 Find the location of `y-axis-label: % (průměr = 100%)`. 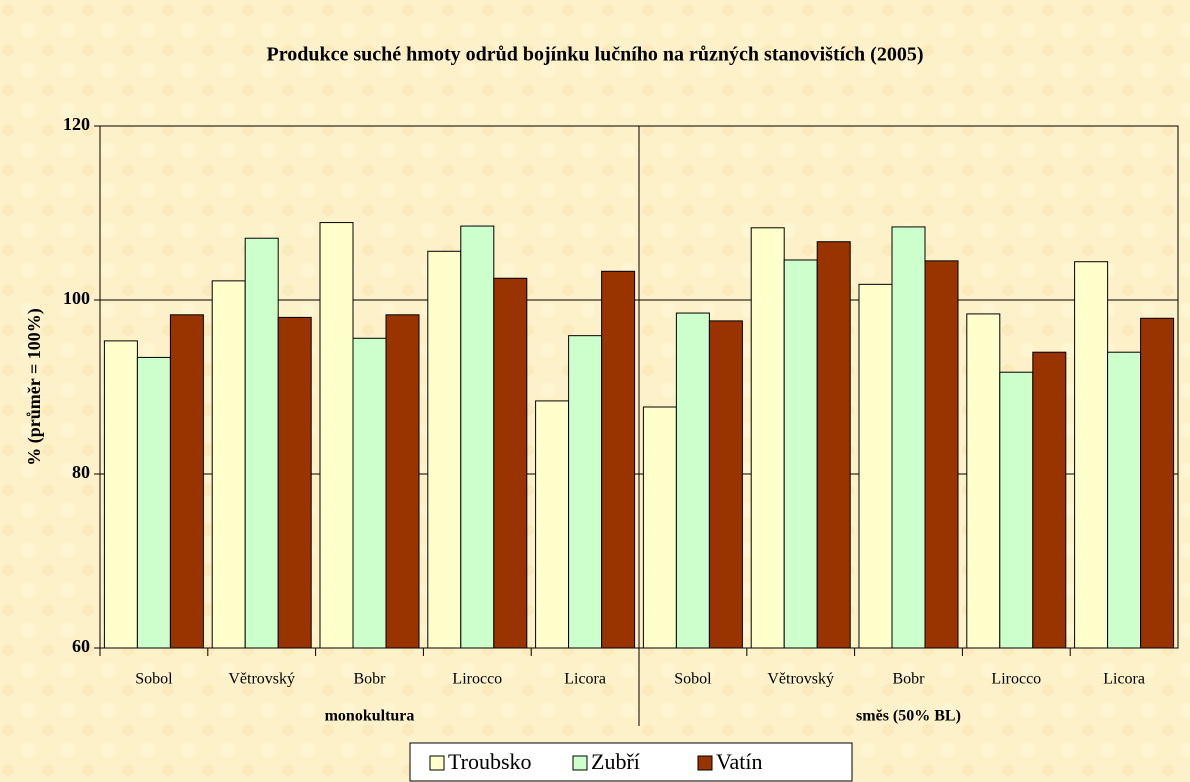

y-axis-label: % (průměr = 100%) is located at coordinates (34, 386).